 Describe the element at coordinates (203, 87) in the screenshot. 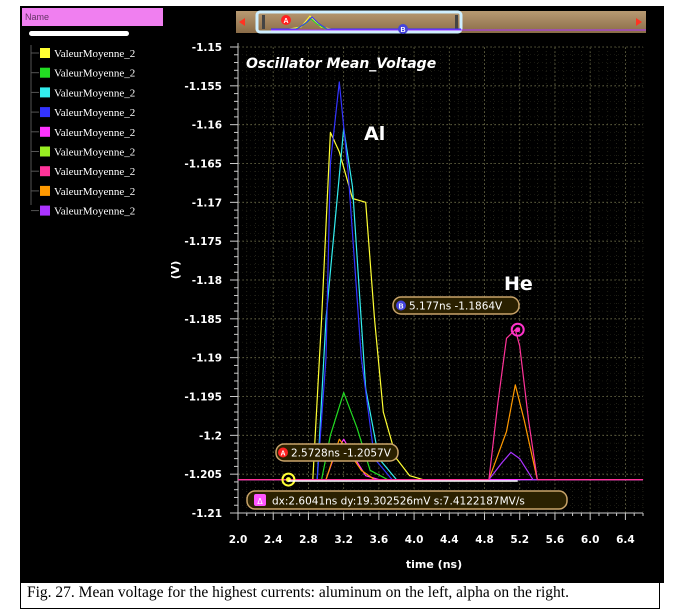

I see `y-tick-label: -1.155` at that location.